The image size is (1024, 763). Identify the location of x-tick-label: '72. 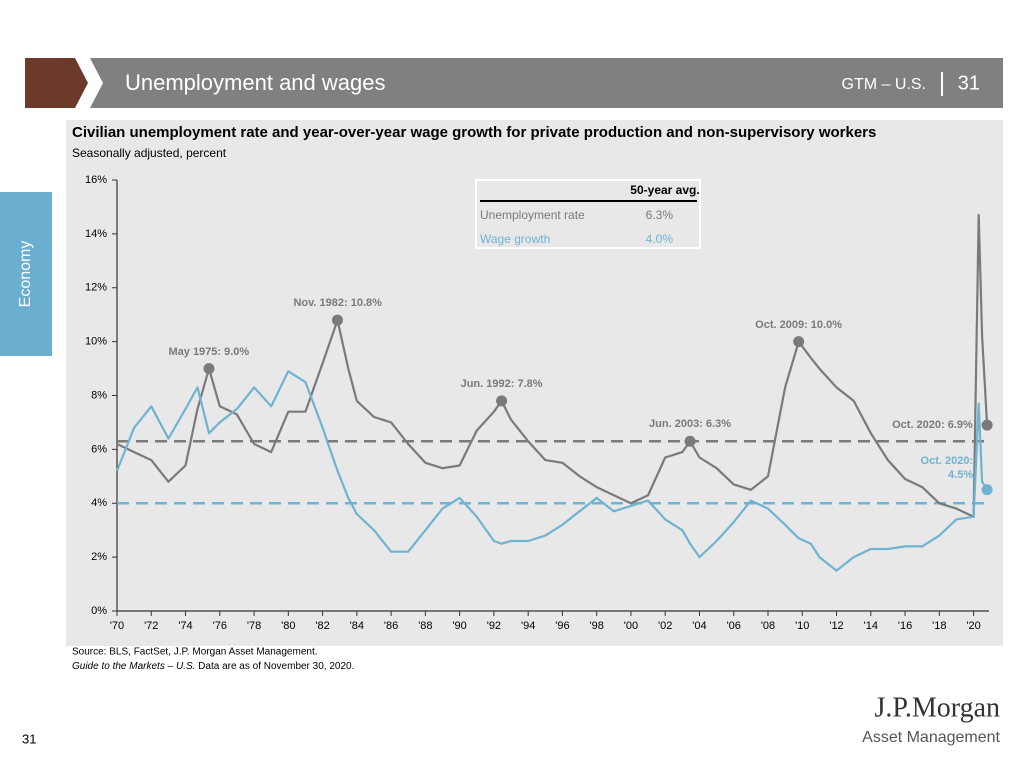
(151, 626).